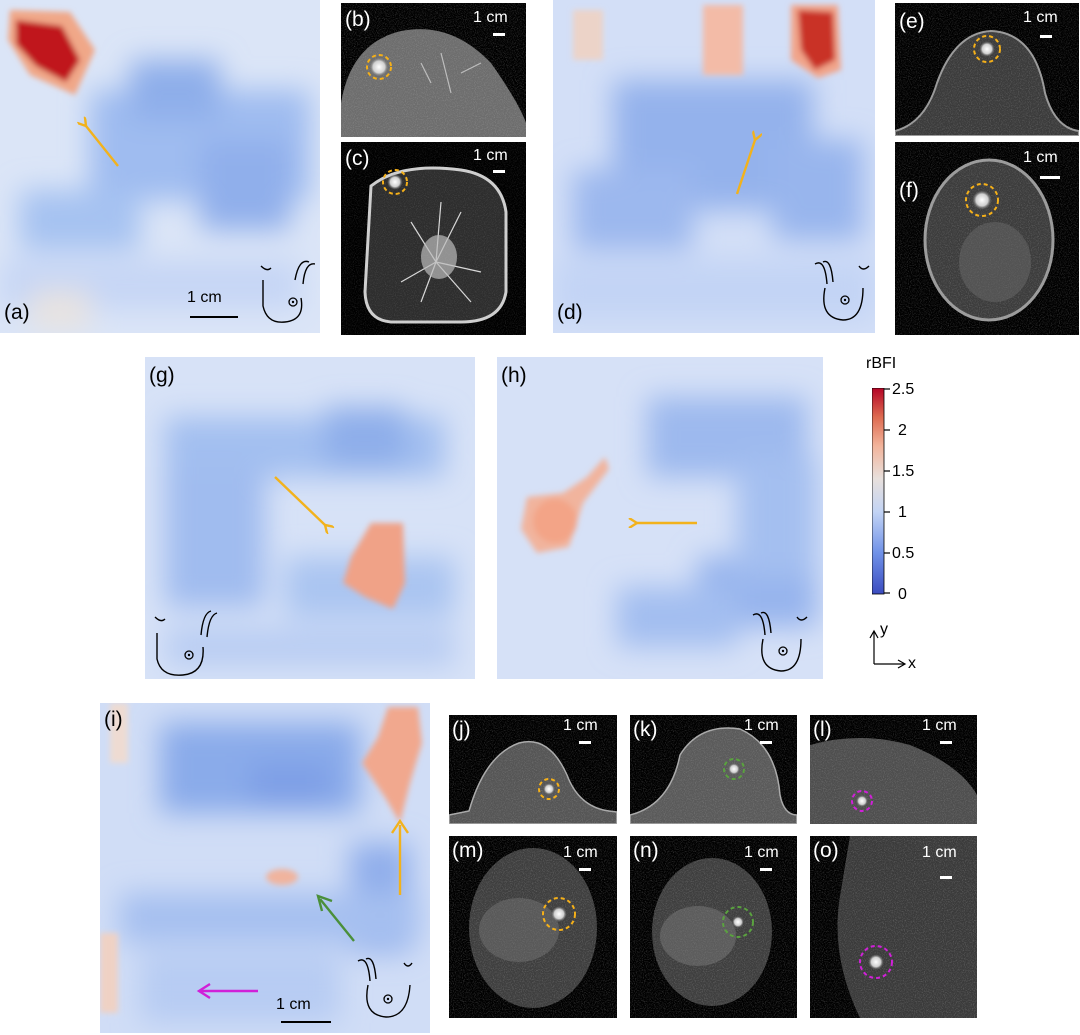  What do you see at coordinates (162, 375) in the screenshot?
I see `panel-label-g: (g)` at bounding box center [162, 375].